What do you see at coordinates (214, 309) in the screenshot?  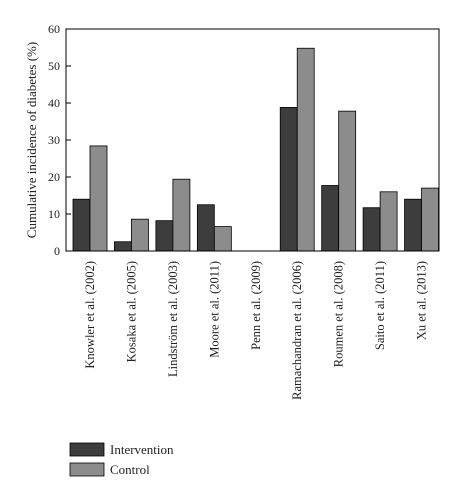 I see `x-tick-label-3: Moore et al. (2011)` at bounding box center [214, 309].